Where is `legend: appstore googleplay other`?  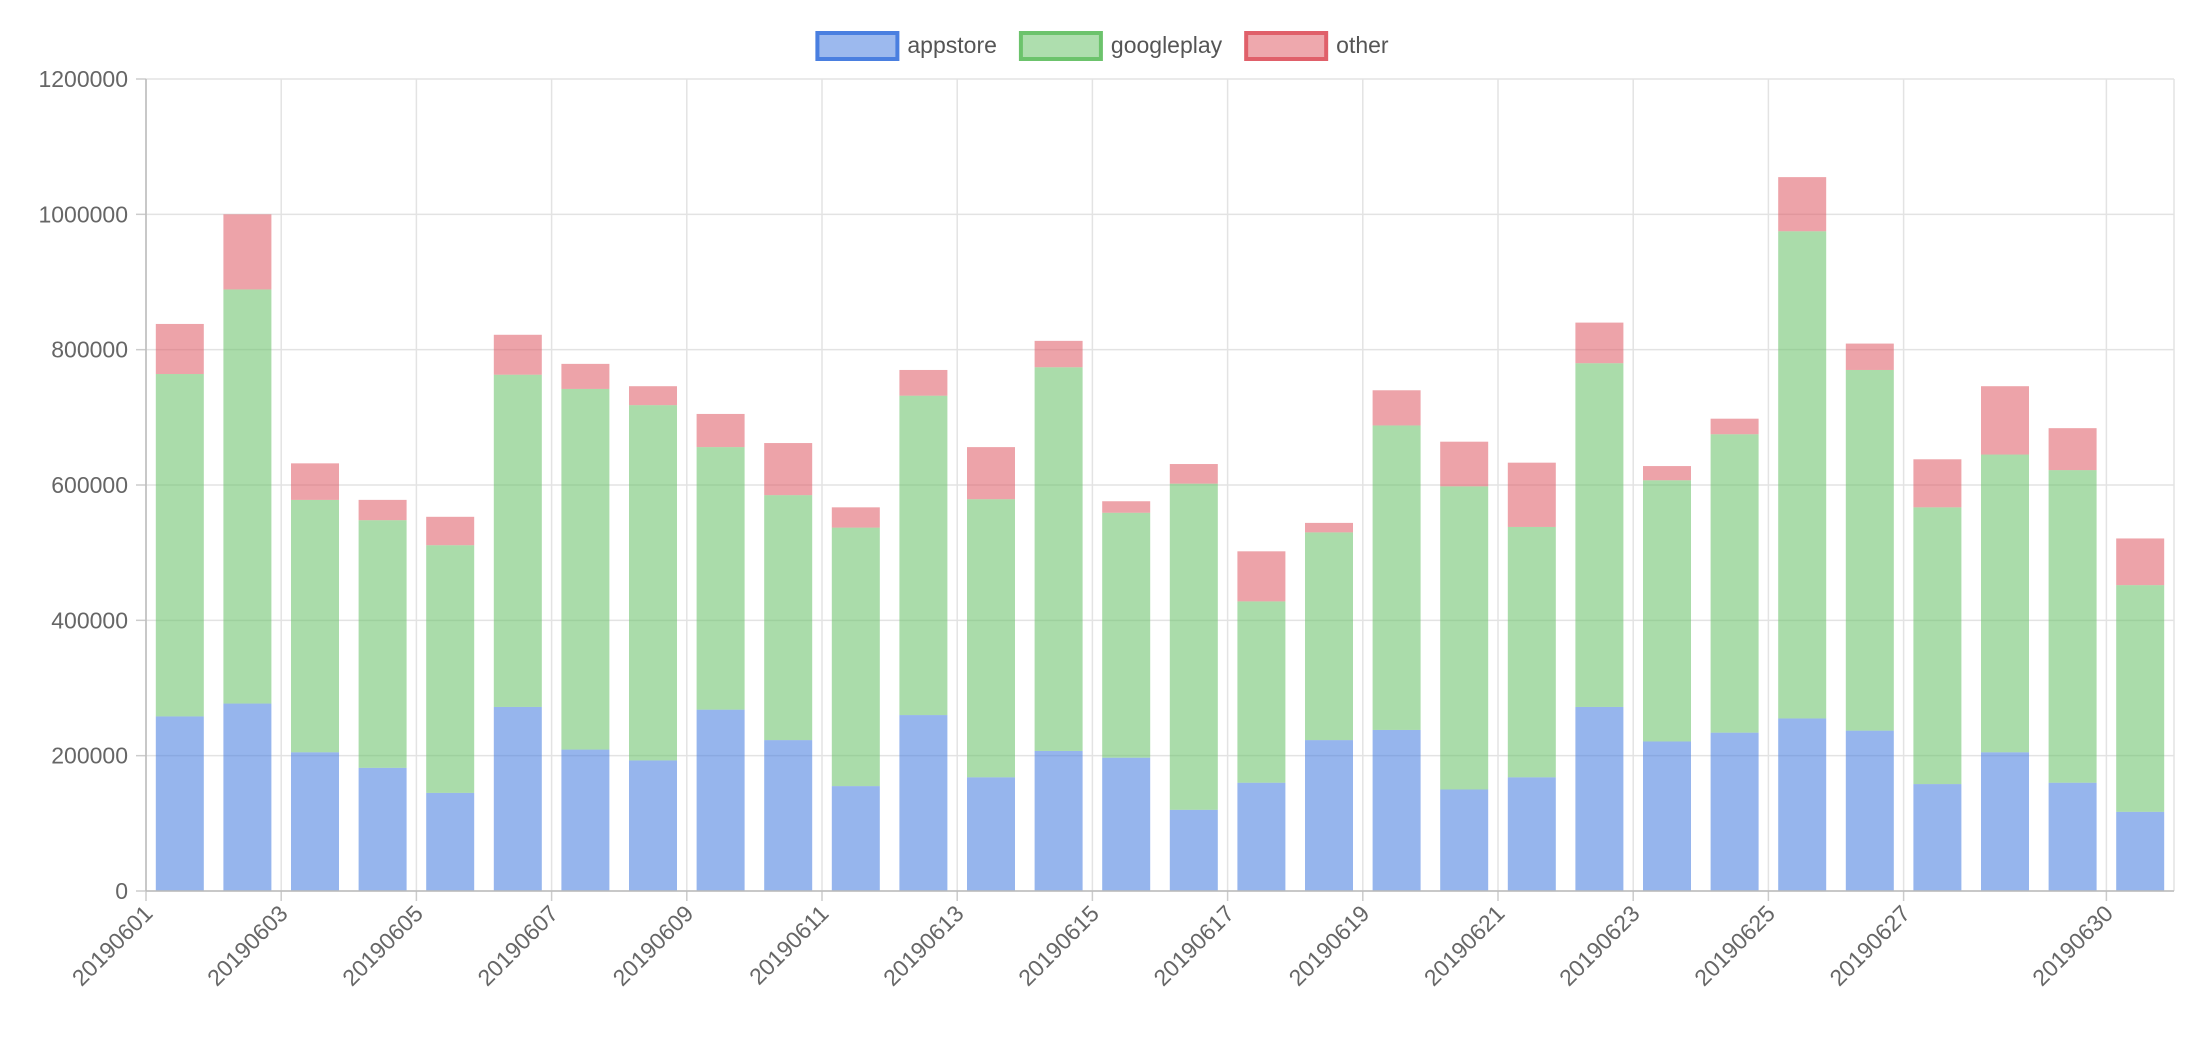 legend: appstore googleplay other is located at coordinates (1102, 46).